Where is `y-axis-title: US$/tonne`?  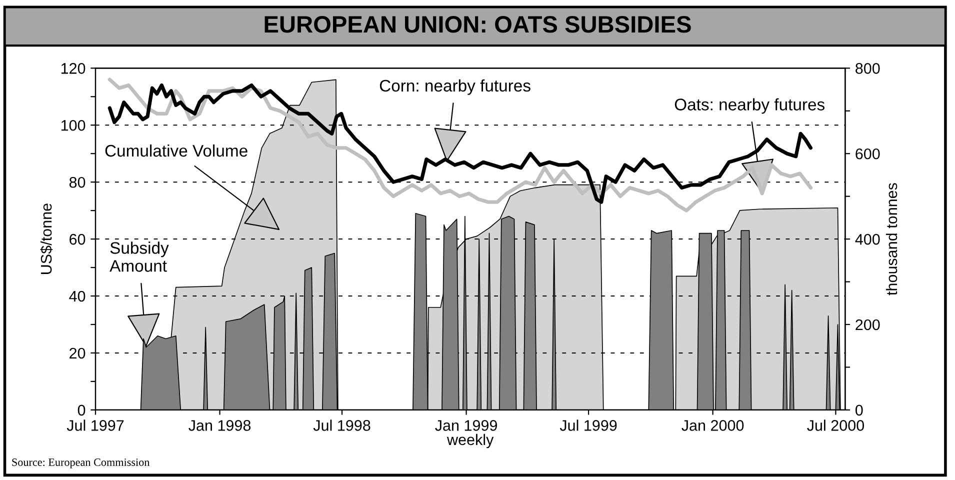 y-axis-title: US$/tonne is located at coordinates (46, 239).